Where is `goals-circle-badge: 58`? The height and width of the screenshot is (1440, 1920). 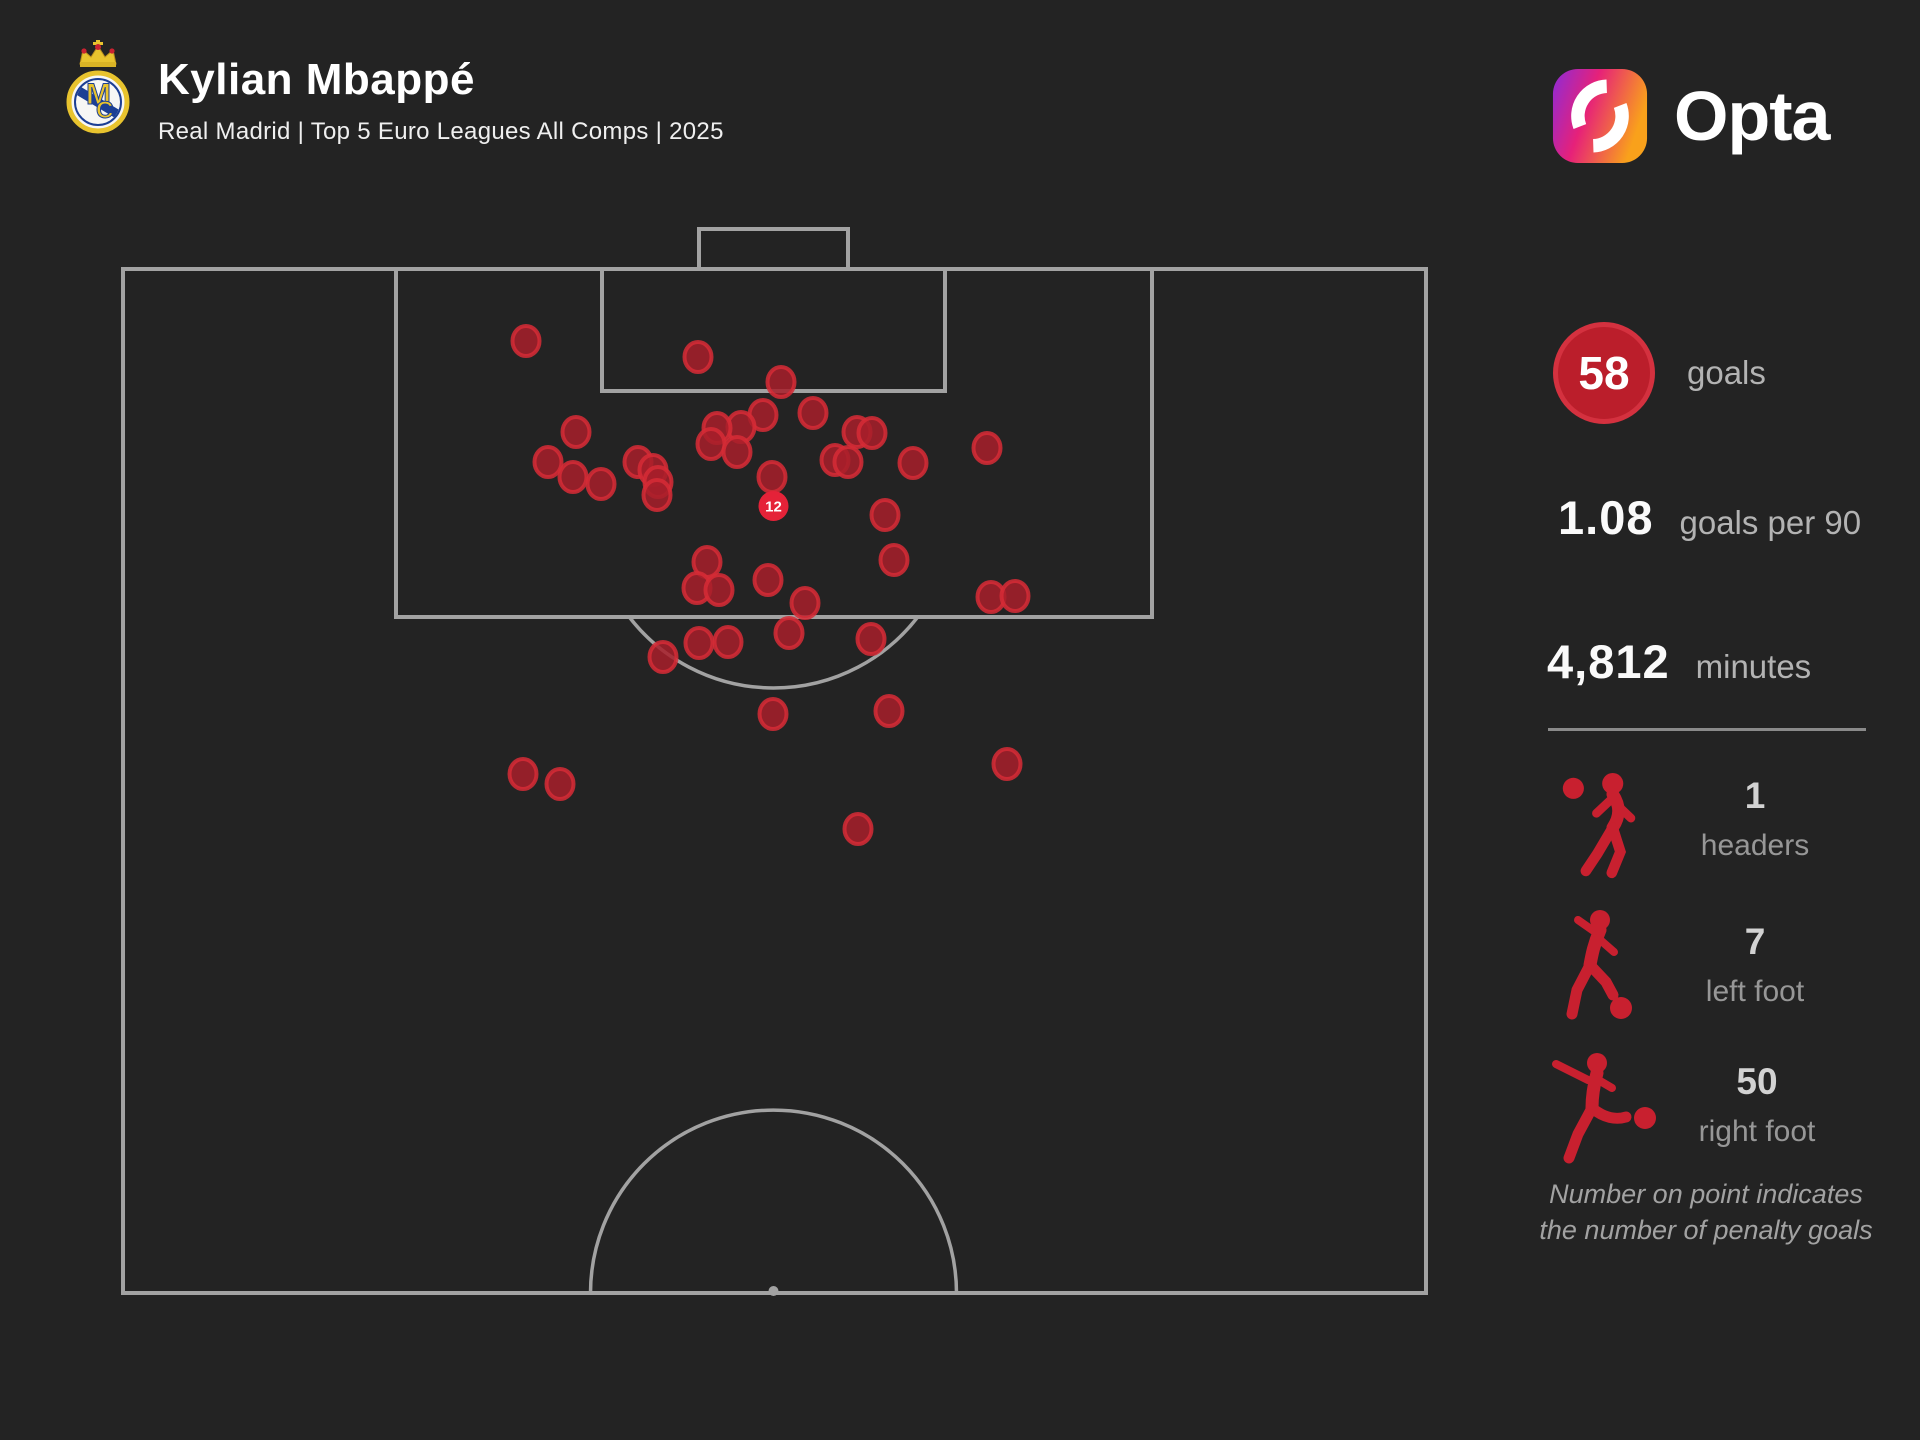 goals-circle-badge: 58 is located at coordinates (1604, 373).